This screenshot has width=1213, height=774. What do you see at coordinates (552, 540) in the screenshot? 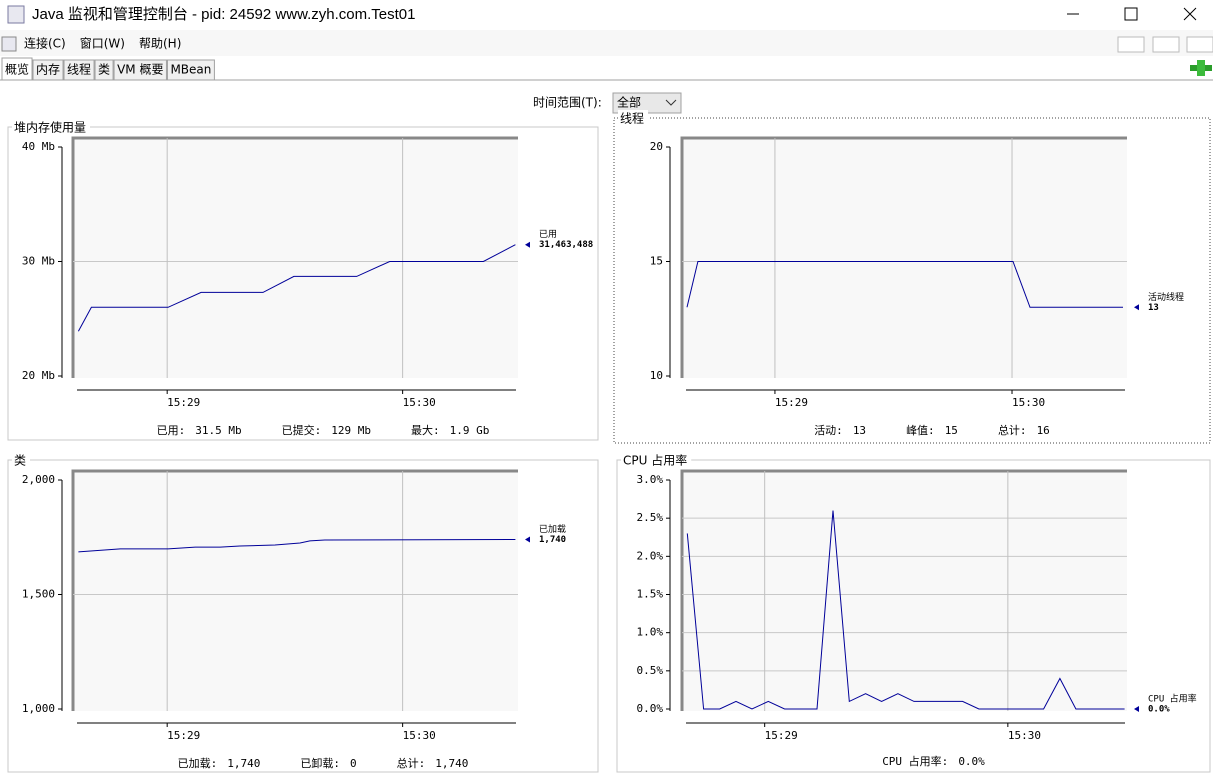
I see `legend-value: 1,740` at bounding box center [552, 540].